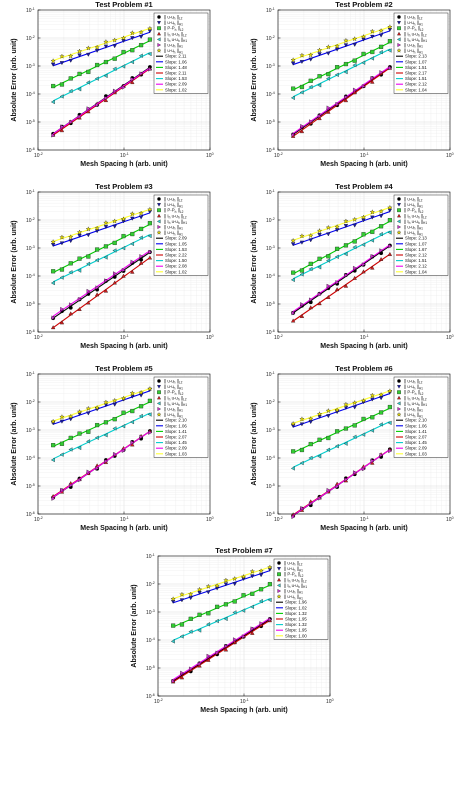 The height and width of the screenshot is (786, 474). What do you see at coordinates (416, 425) in the screenshot?
I see `legend-slope-2: Slope: 1.06` at bounding box center [416, 425].